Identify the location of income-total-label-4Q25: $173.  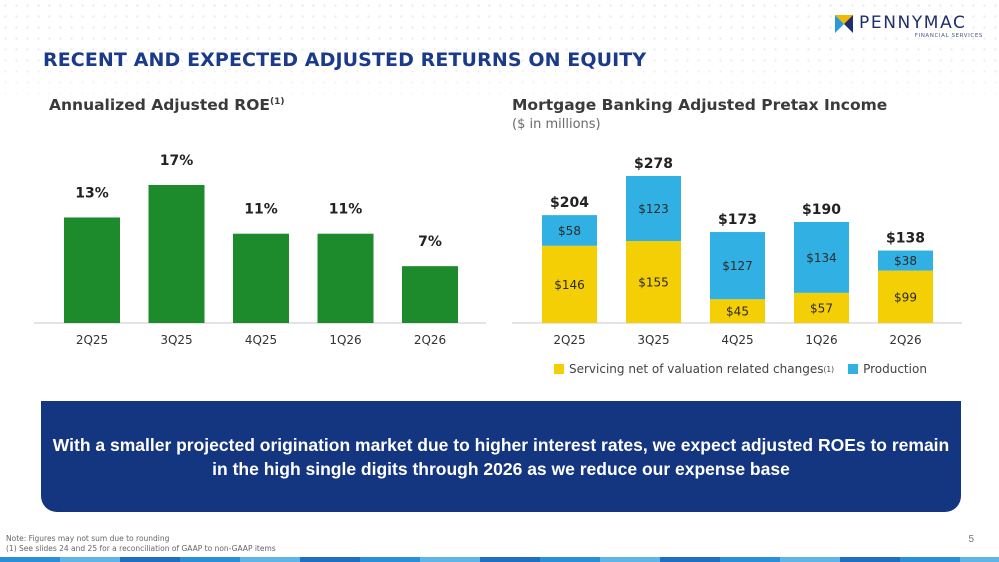
(737, 220).